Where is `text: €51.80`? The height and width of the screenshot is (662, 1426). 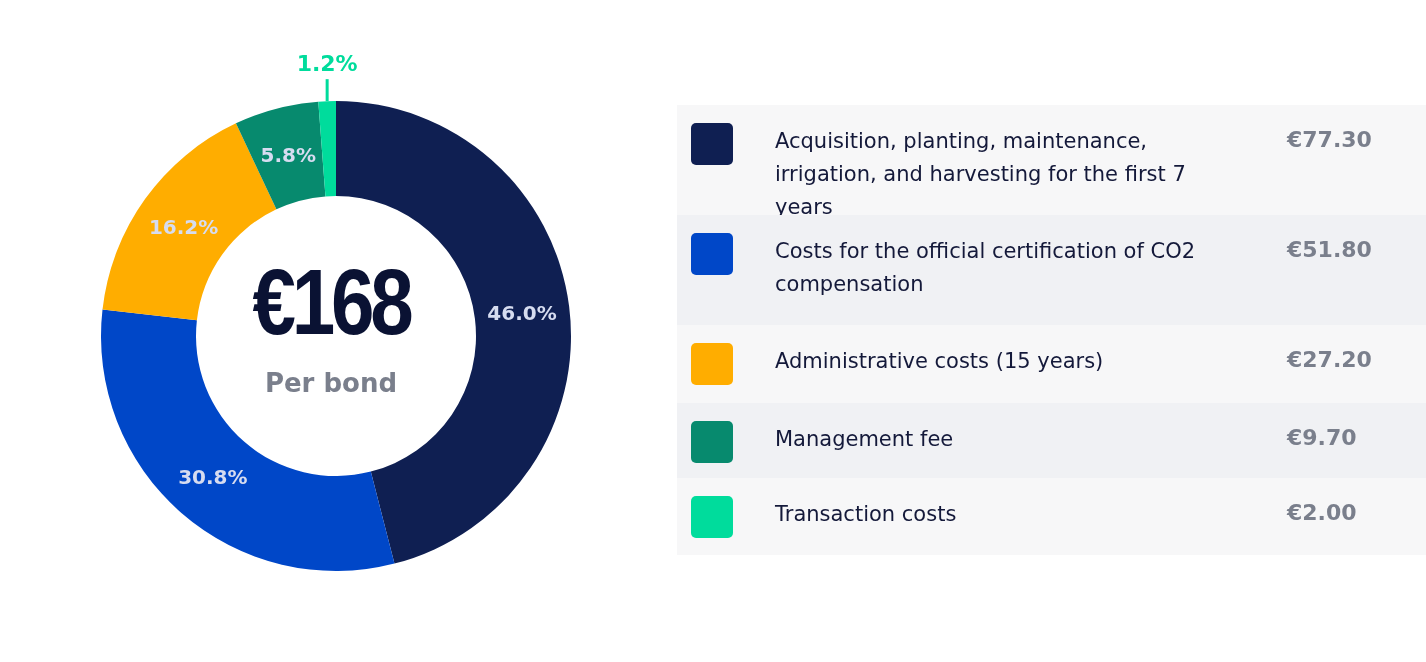
text: €51.80 is located at coordinates (1329, 249).